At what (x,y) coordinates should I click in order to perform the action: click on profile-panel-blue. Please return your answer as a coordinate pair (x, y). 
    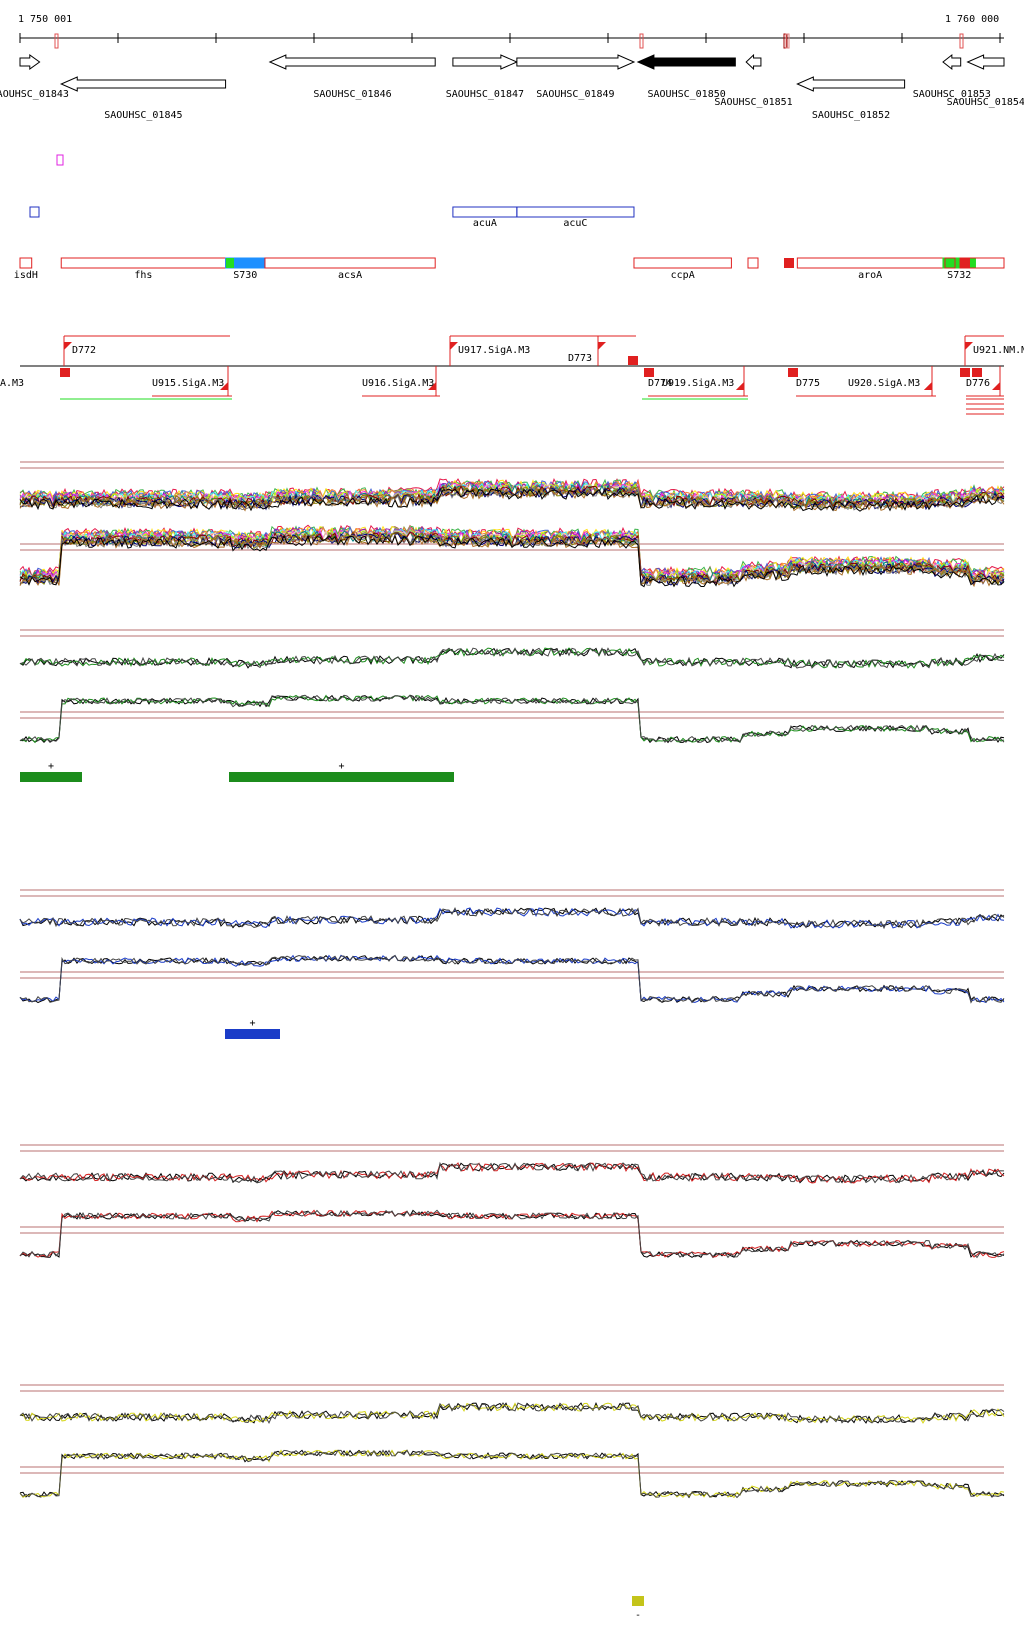
    Looking at the image, I should click on (512, 946).